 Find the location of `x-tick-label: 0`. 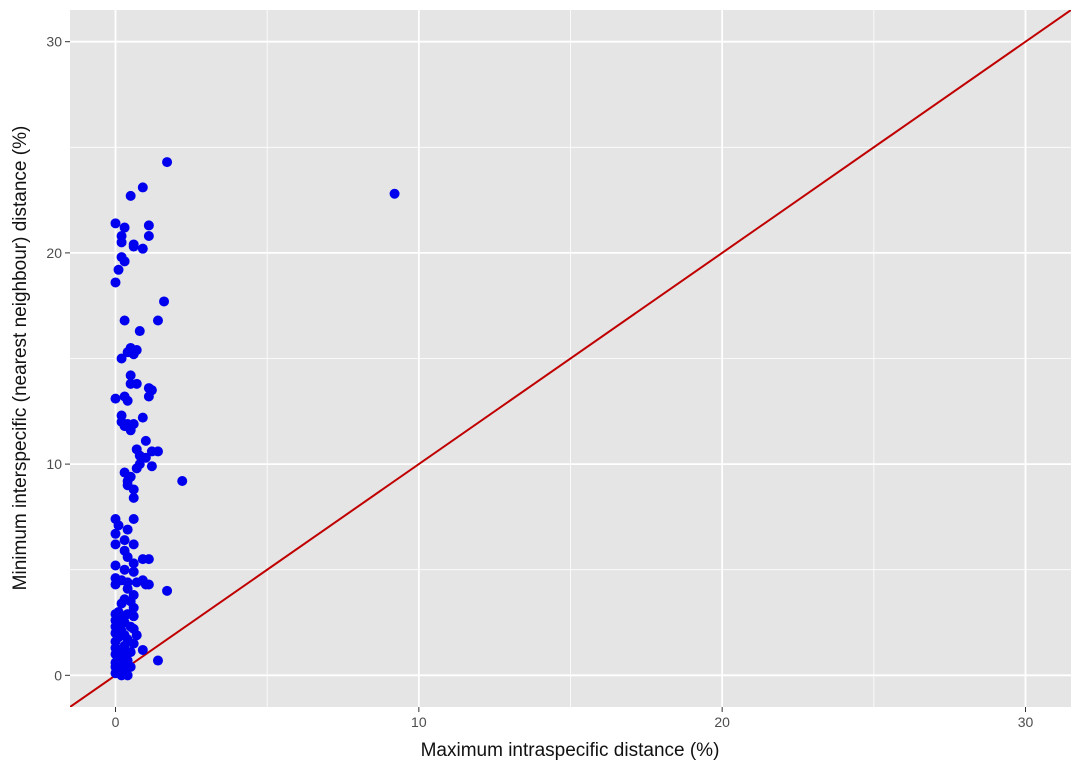

x-tick-label: 0 is located at coordinates (116, 722).